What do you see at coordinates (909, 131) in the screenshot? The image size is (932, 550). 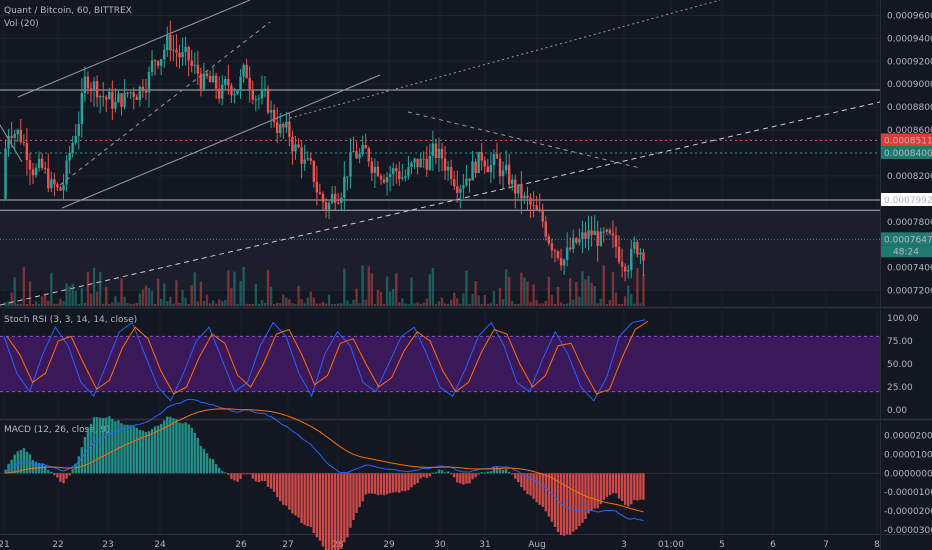 I see `price-tick-label: 0.00086000` at bounding box center [909, 131].